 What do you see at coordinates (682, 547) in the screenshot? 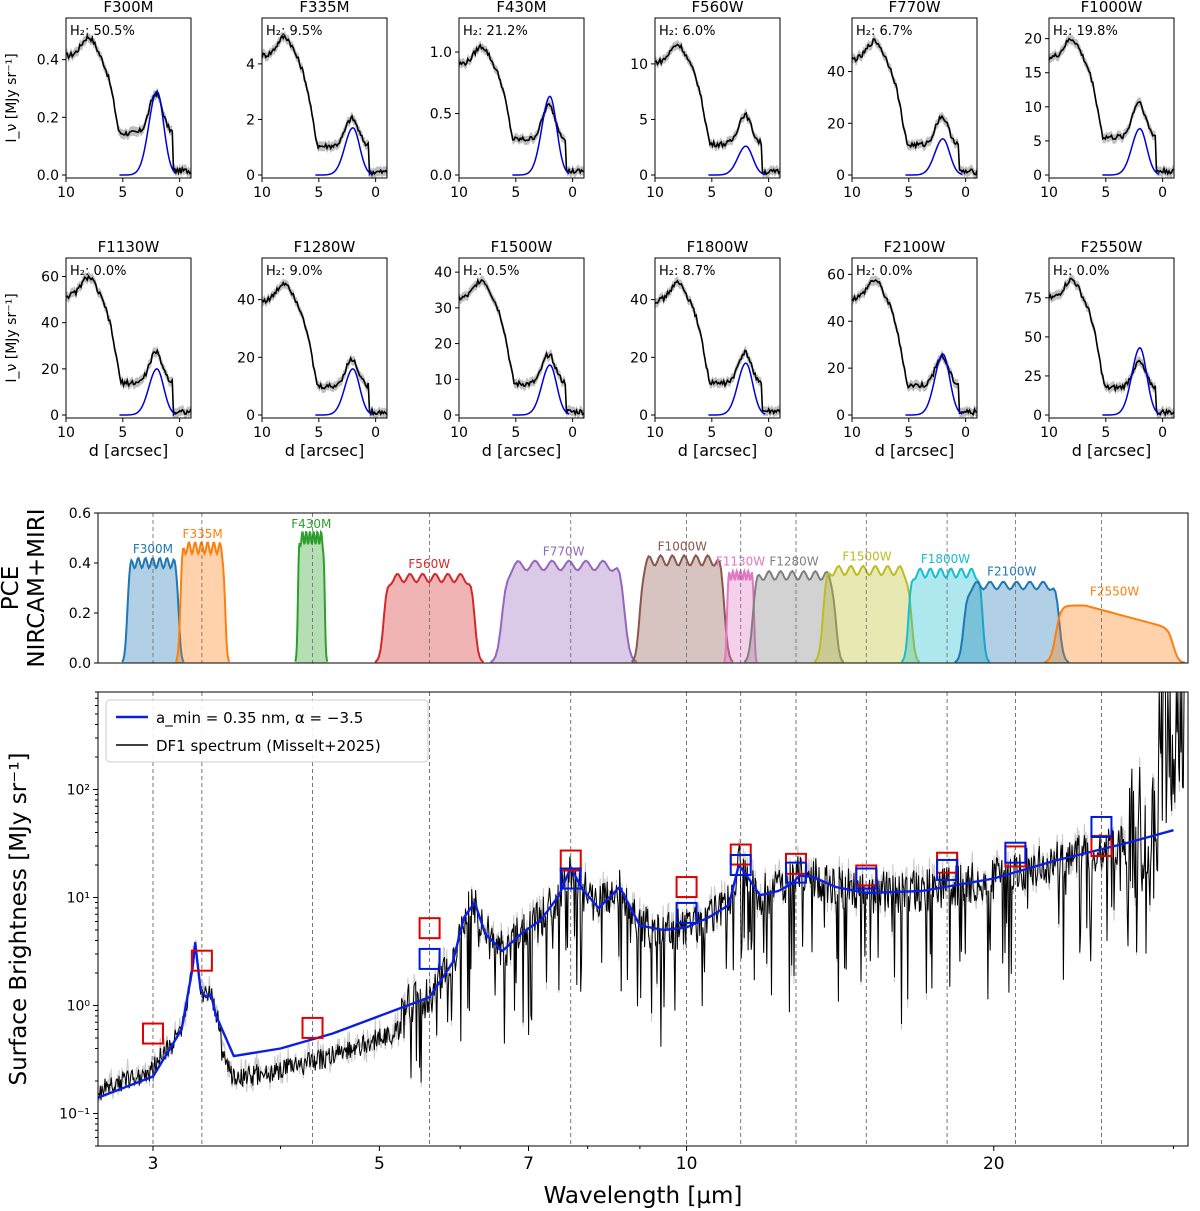
I see `filter-label: F1000W` at bounding box center [682, 547].